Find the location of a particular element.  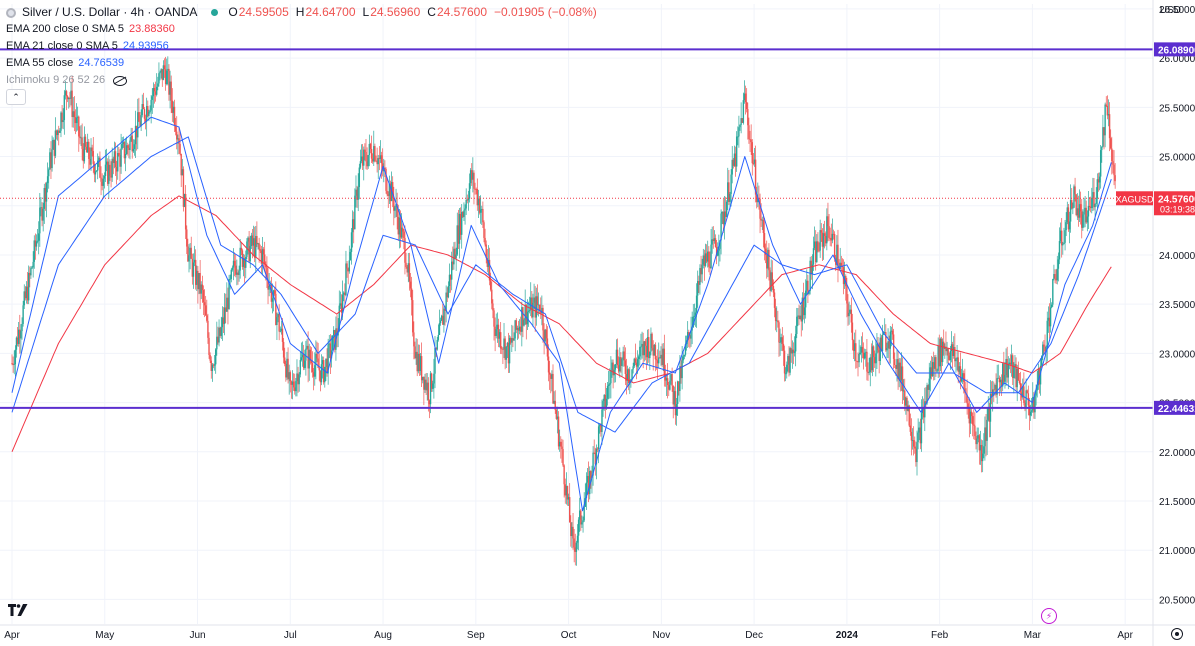

indicator-ichimoku: Ichimoku 9 26 52 26 is located at coordinates (305, 80).